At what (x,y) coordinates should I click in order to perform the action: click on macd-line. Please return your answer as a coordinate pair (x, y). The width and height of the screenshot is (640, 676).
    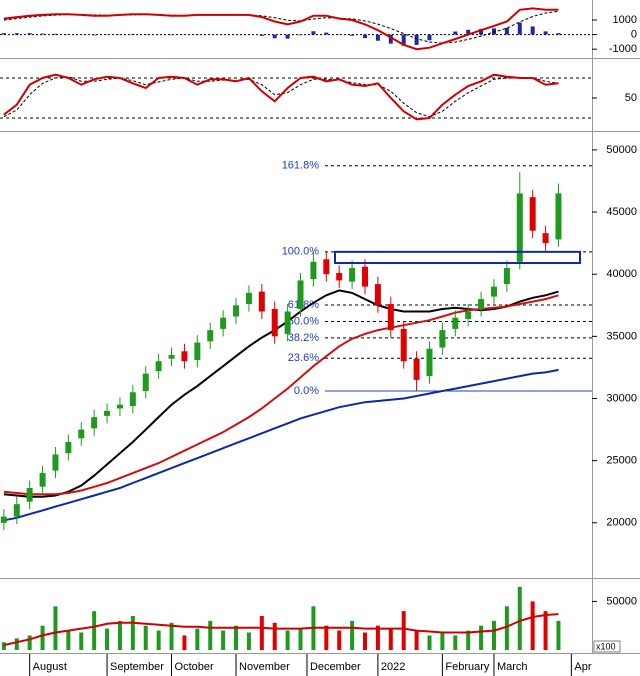
    Looking at the image, I should click on (281, 29).